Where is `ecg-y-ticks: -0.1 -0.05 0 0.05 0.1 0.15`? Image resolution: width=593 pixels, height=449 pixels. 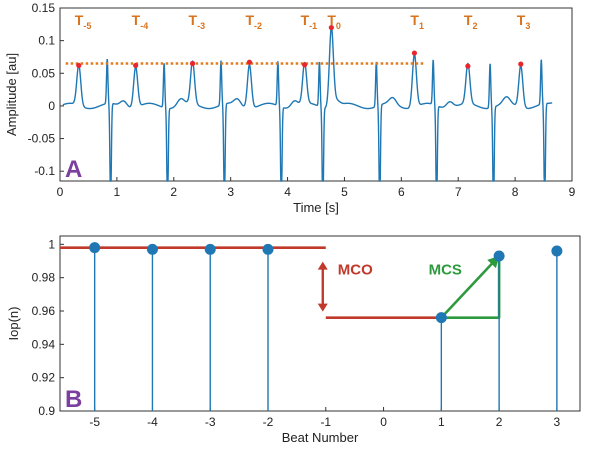 ecg-y-ticks: -0.1 -0.05 0 0.05 0.1 0.15 is located at coordinates (46, 89).